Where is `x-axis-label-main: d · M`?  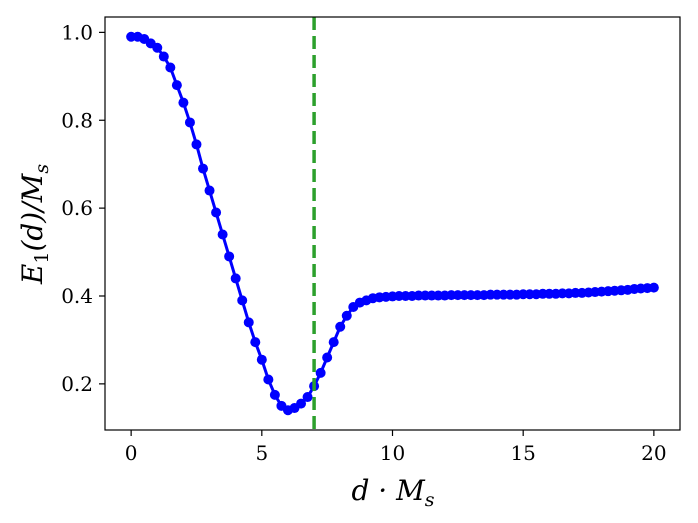 x-axis-label-main: d · M is located at coordinates (388, 490).